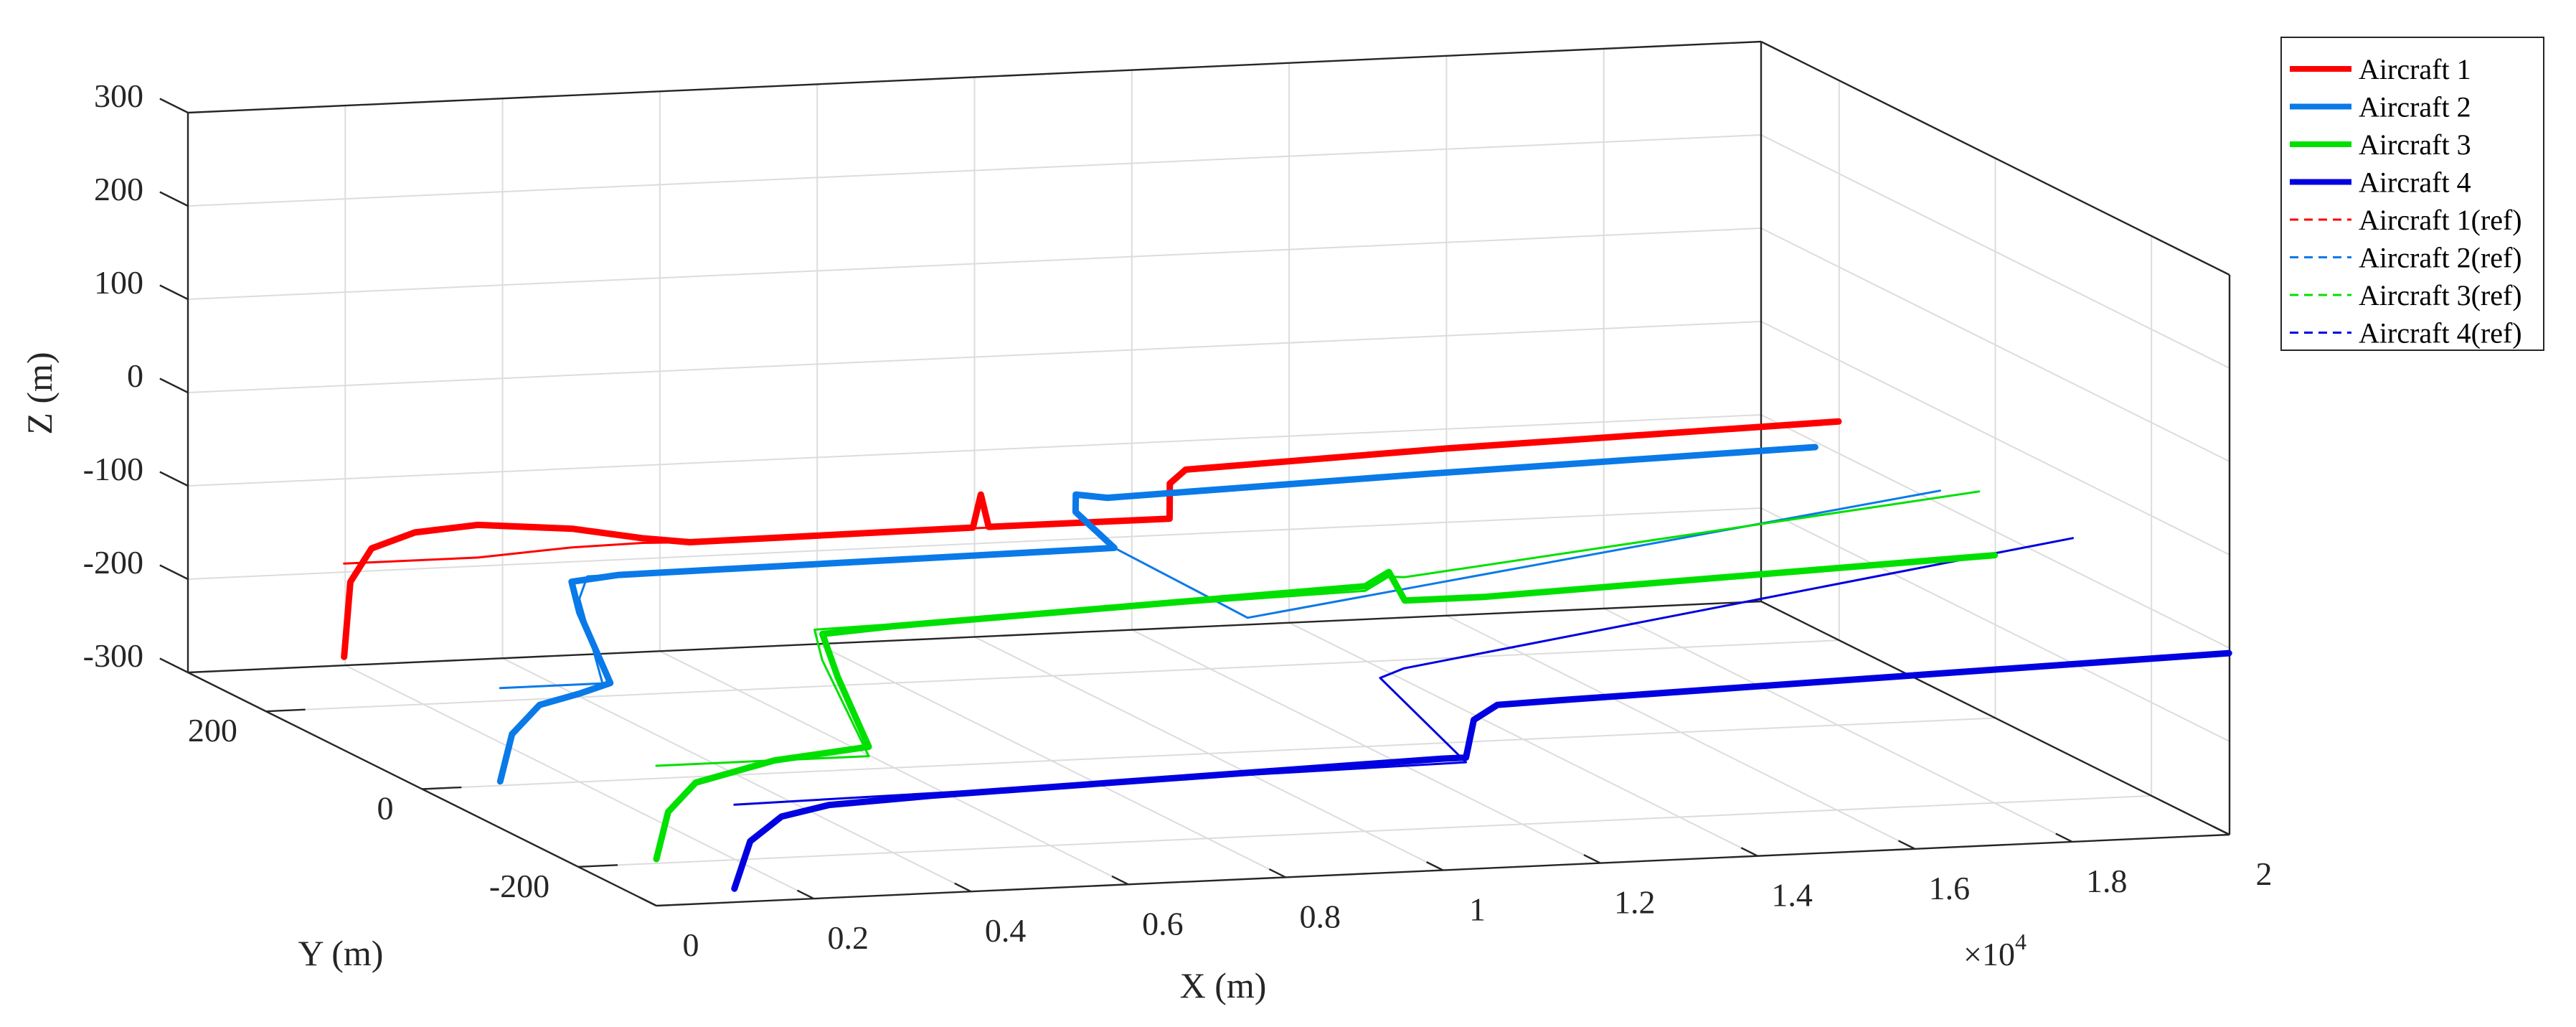  Describe the element at coordinates (1320, 916) in the screenshot. I see `x-tick-label: 0.8` at that location.